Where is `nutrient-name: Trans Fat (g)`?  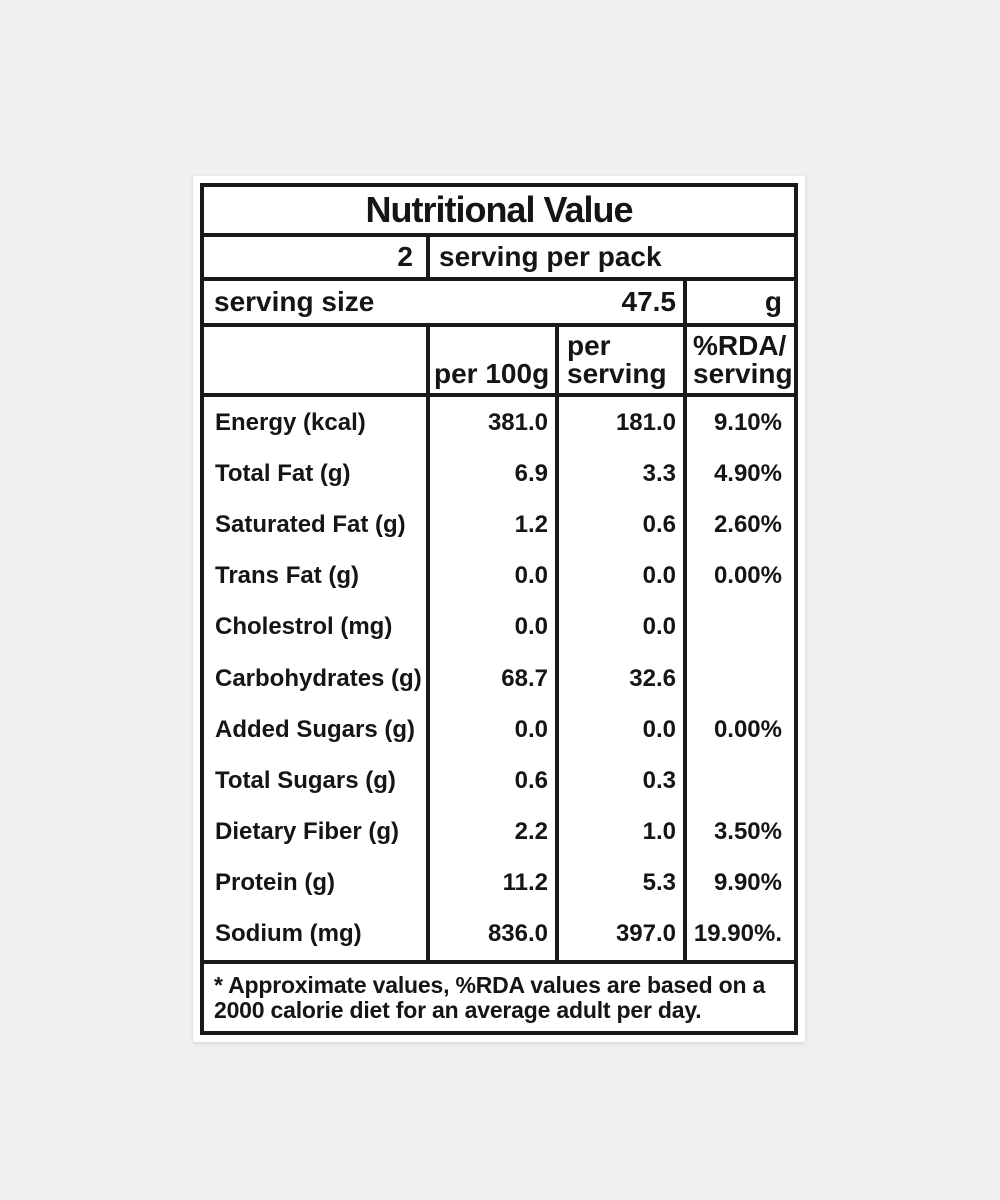
nutrient-name: Trans Fat (g) is located at coordinates (317, 576).